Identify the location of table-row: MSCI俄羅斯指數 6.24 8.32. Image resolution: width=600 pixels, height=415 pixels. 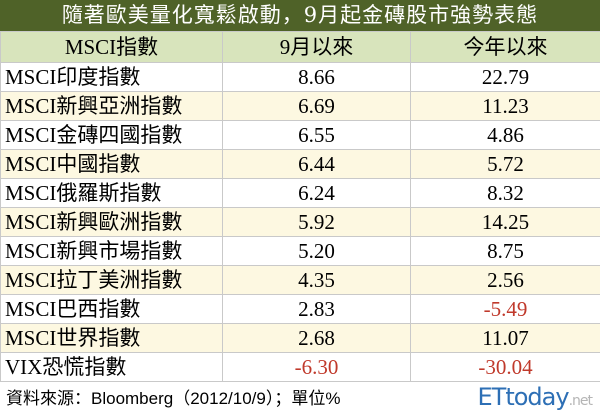
(300, 193).